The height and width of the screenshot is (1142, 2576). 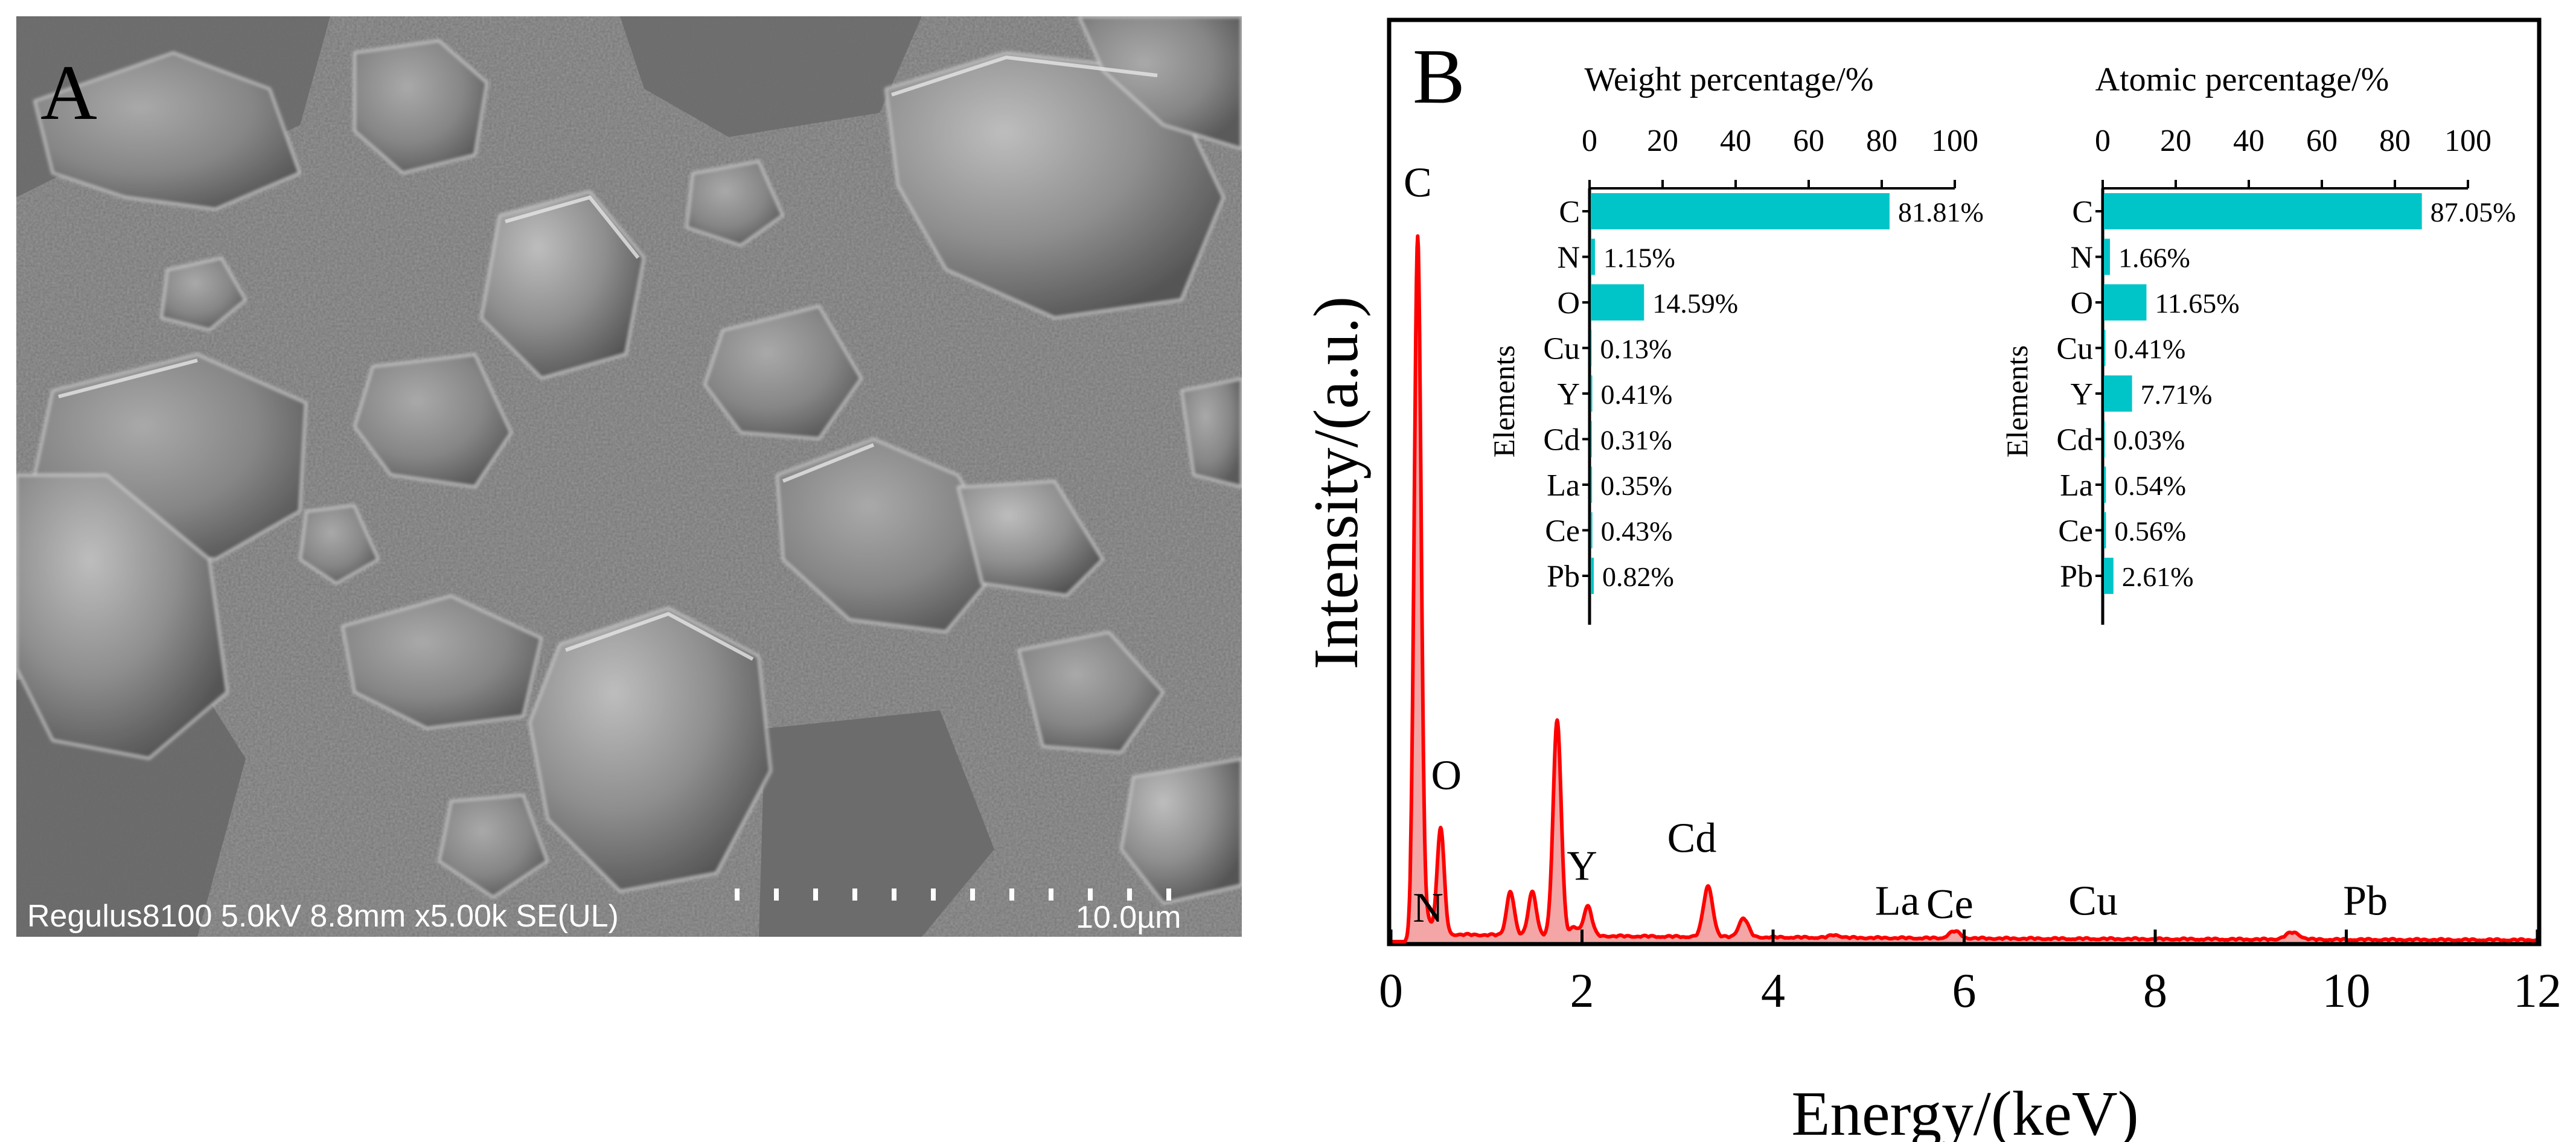 What do you see at coordinates (1898, 901) in the screenshot?
I see `peak-label-la: La` at bounding box center [1898, 901].